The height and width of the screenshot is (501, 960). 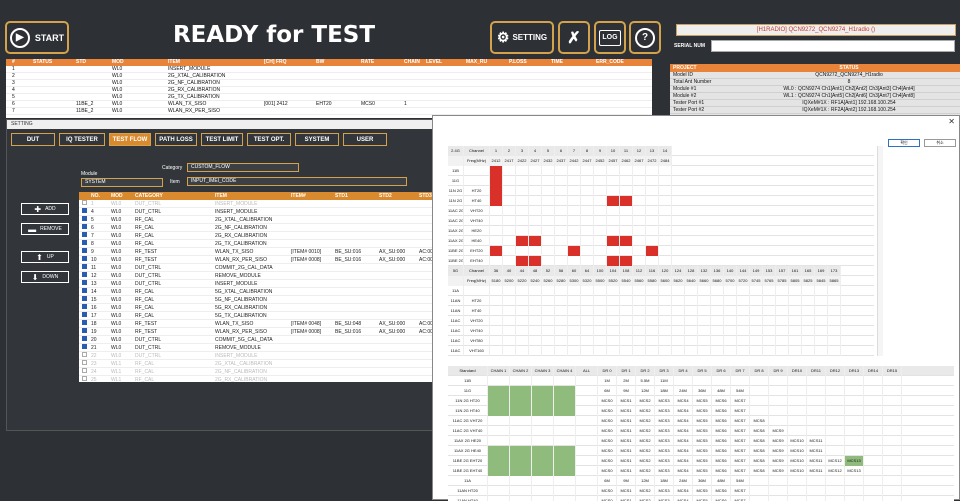 What do you see at coordinates (639, 271) in the screenshot?
I see `channel-cell: 112` at bounding box center [639, 271].